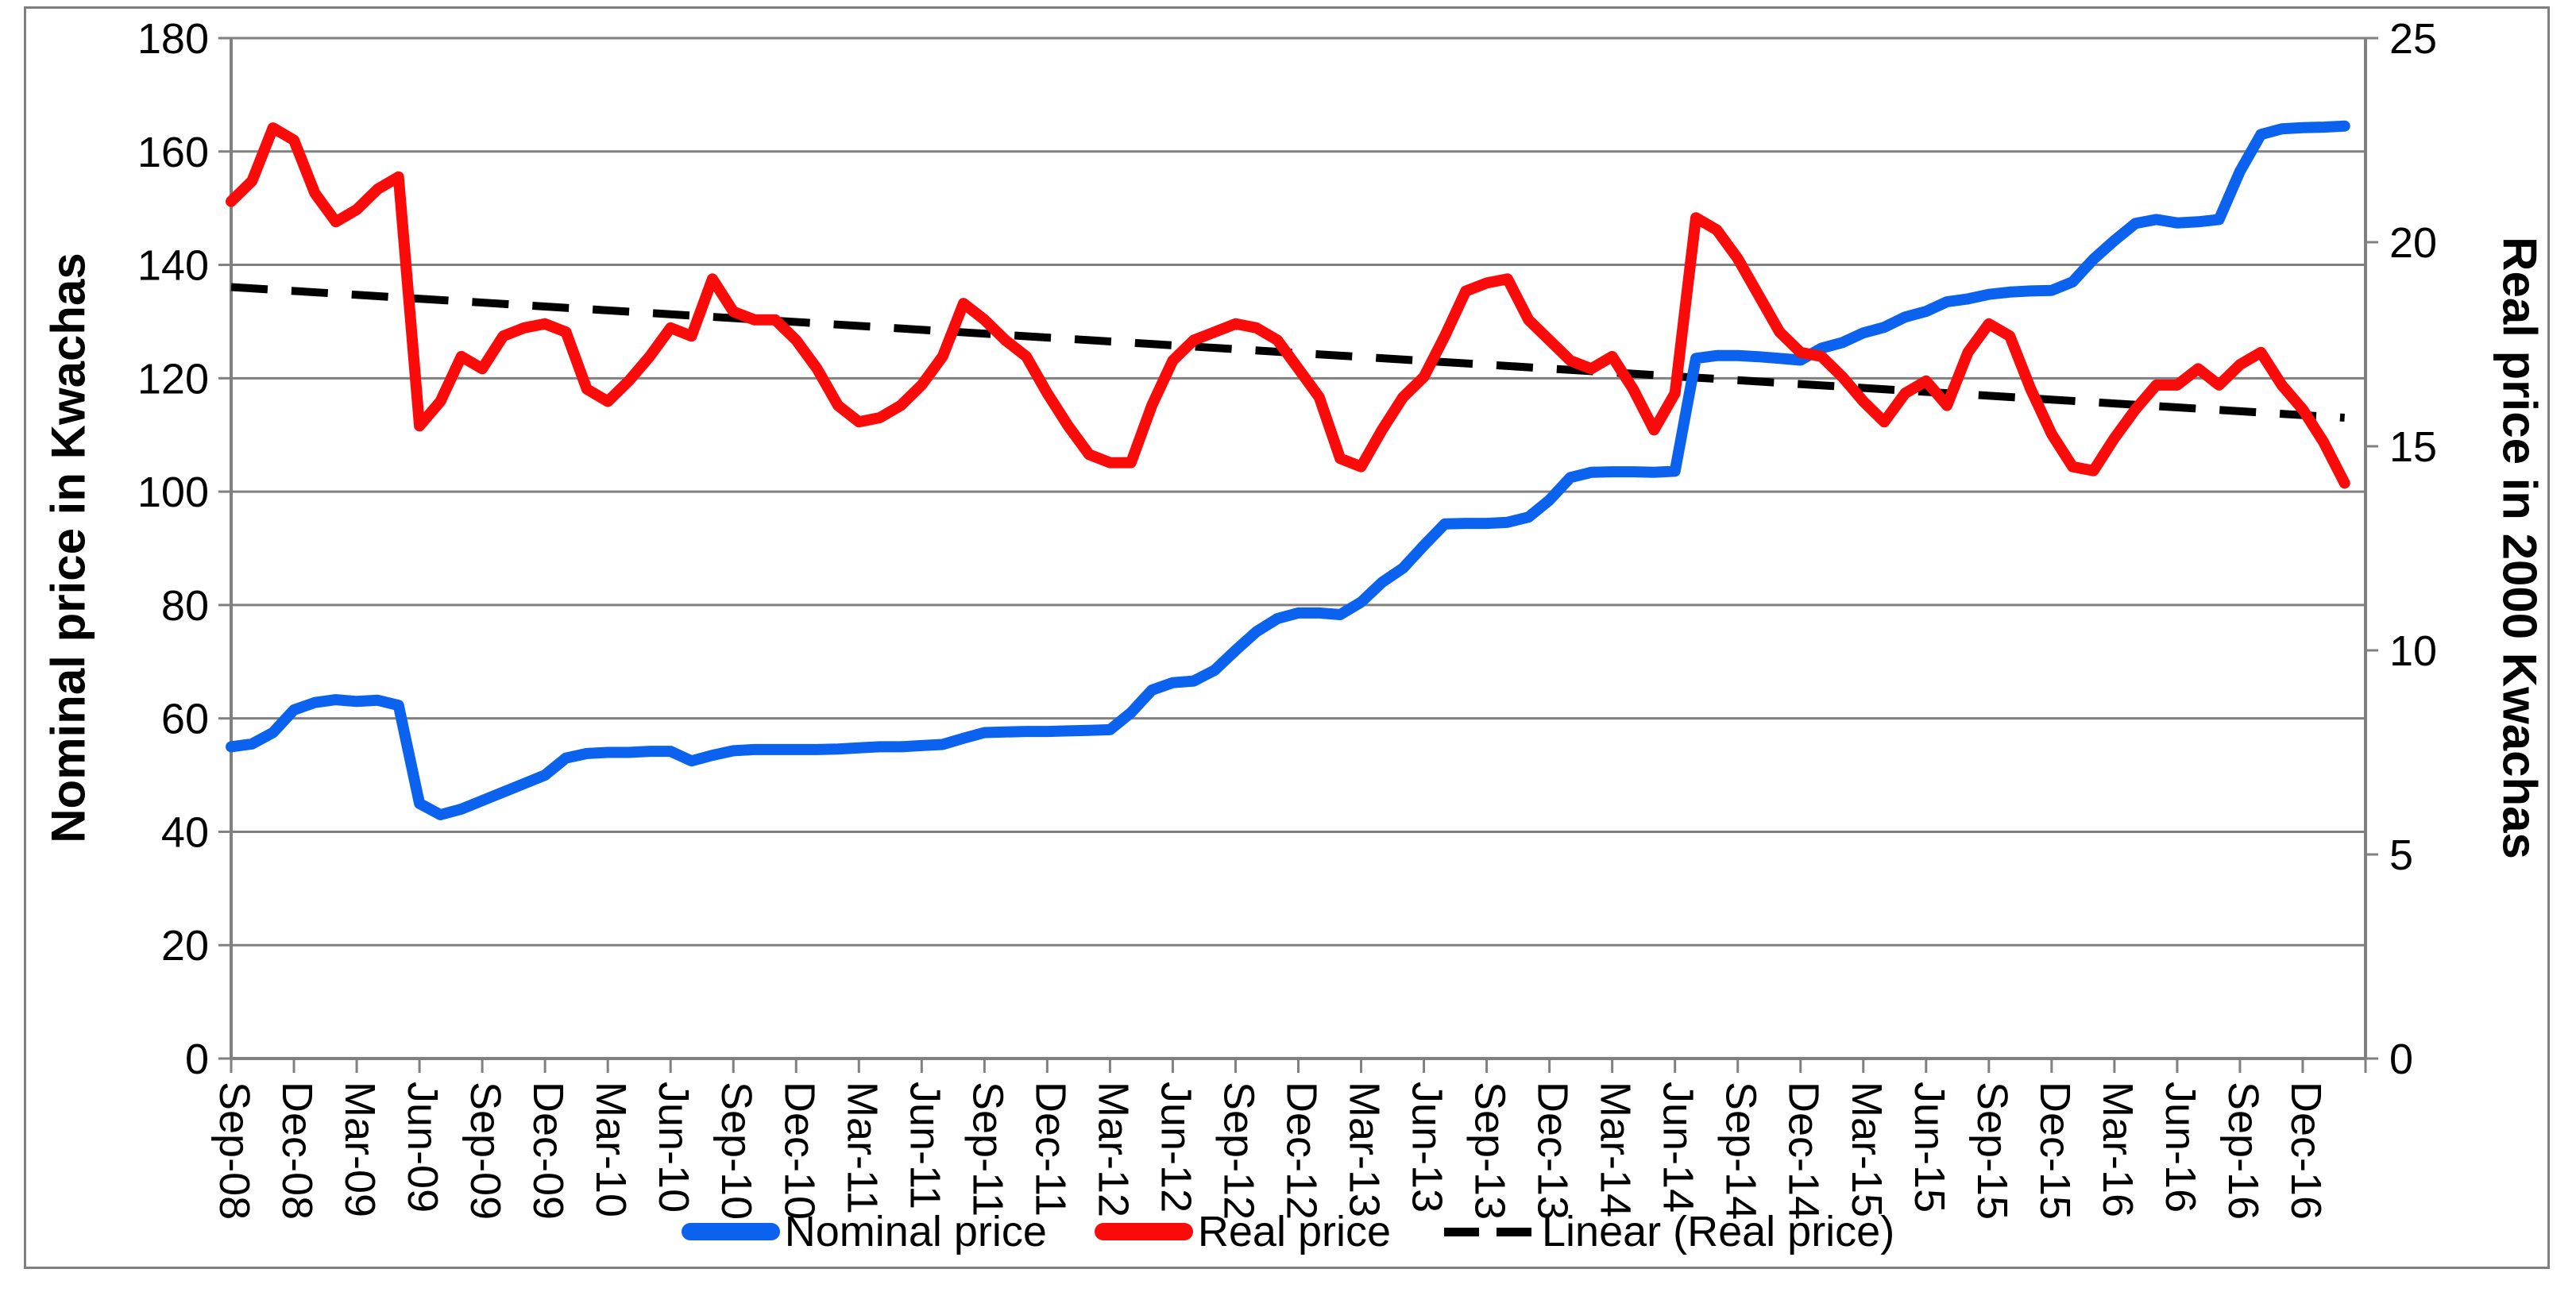  I want to click on legend-label: Linear (Real price), so click(1718, 1232).